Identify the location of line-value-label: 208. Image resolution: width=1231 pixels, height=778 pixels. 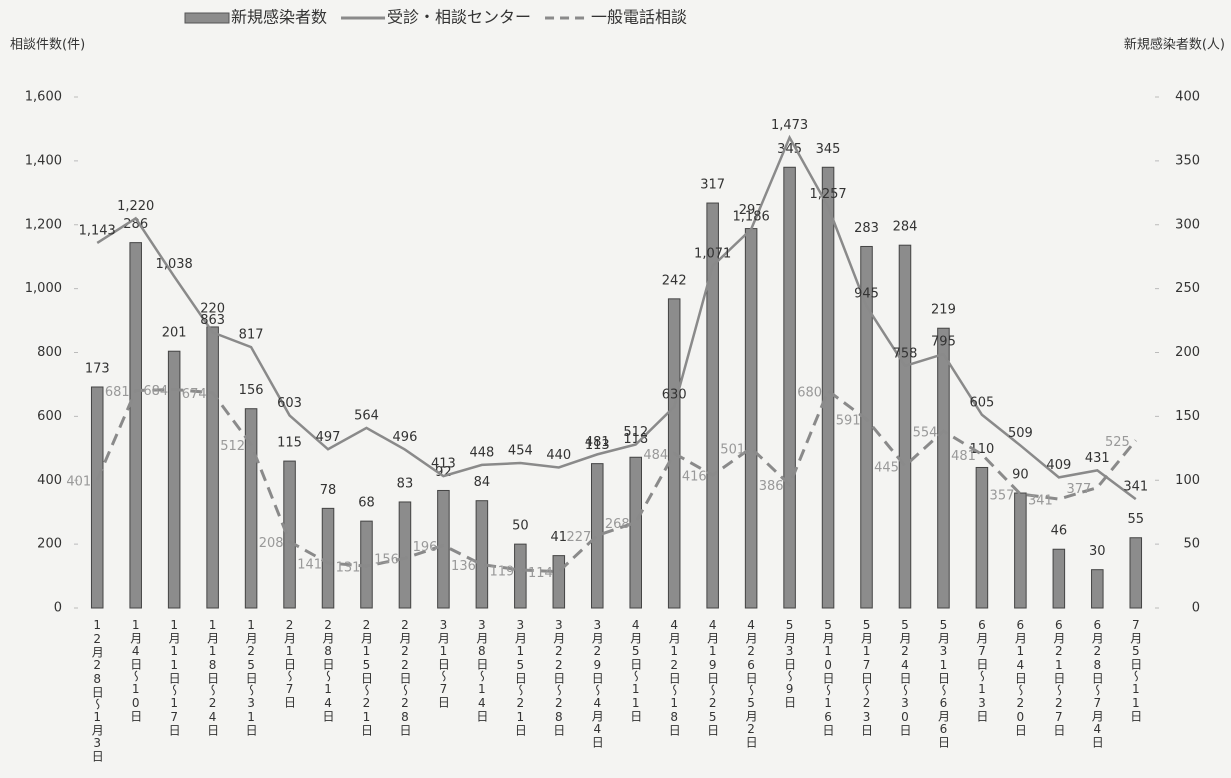
(271, 543).